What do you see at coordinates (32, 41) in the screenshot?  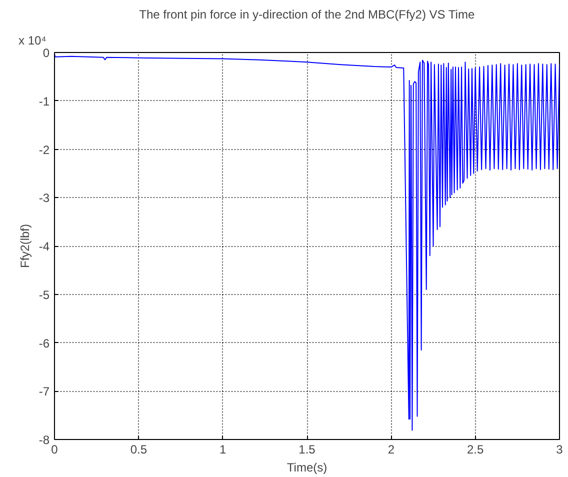 I see `text: x 10⁴` at bounding box center [32, 41].